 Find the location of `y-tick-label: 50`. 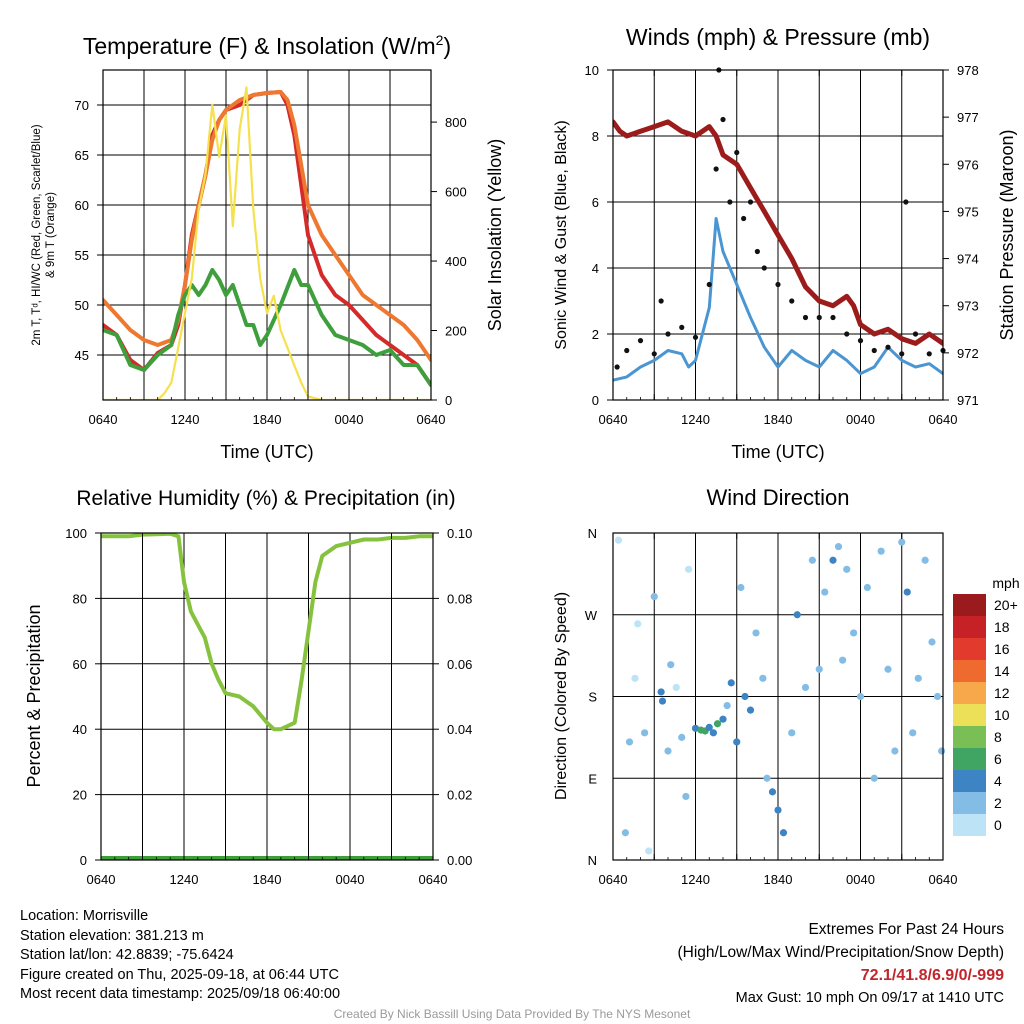

y-tick-label: 50 is located at coordinates (82, 305).